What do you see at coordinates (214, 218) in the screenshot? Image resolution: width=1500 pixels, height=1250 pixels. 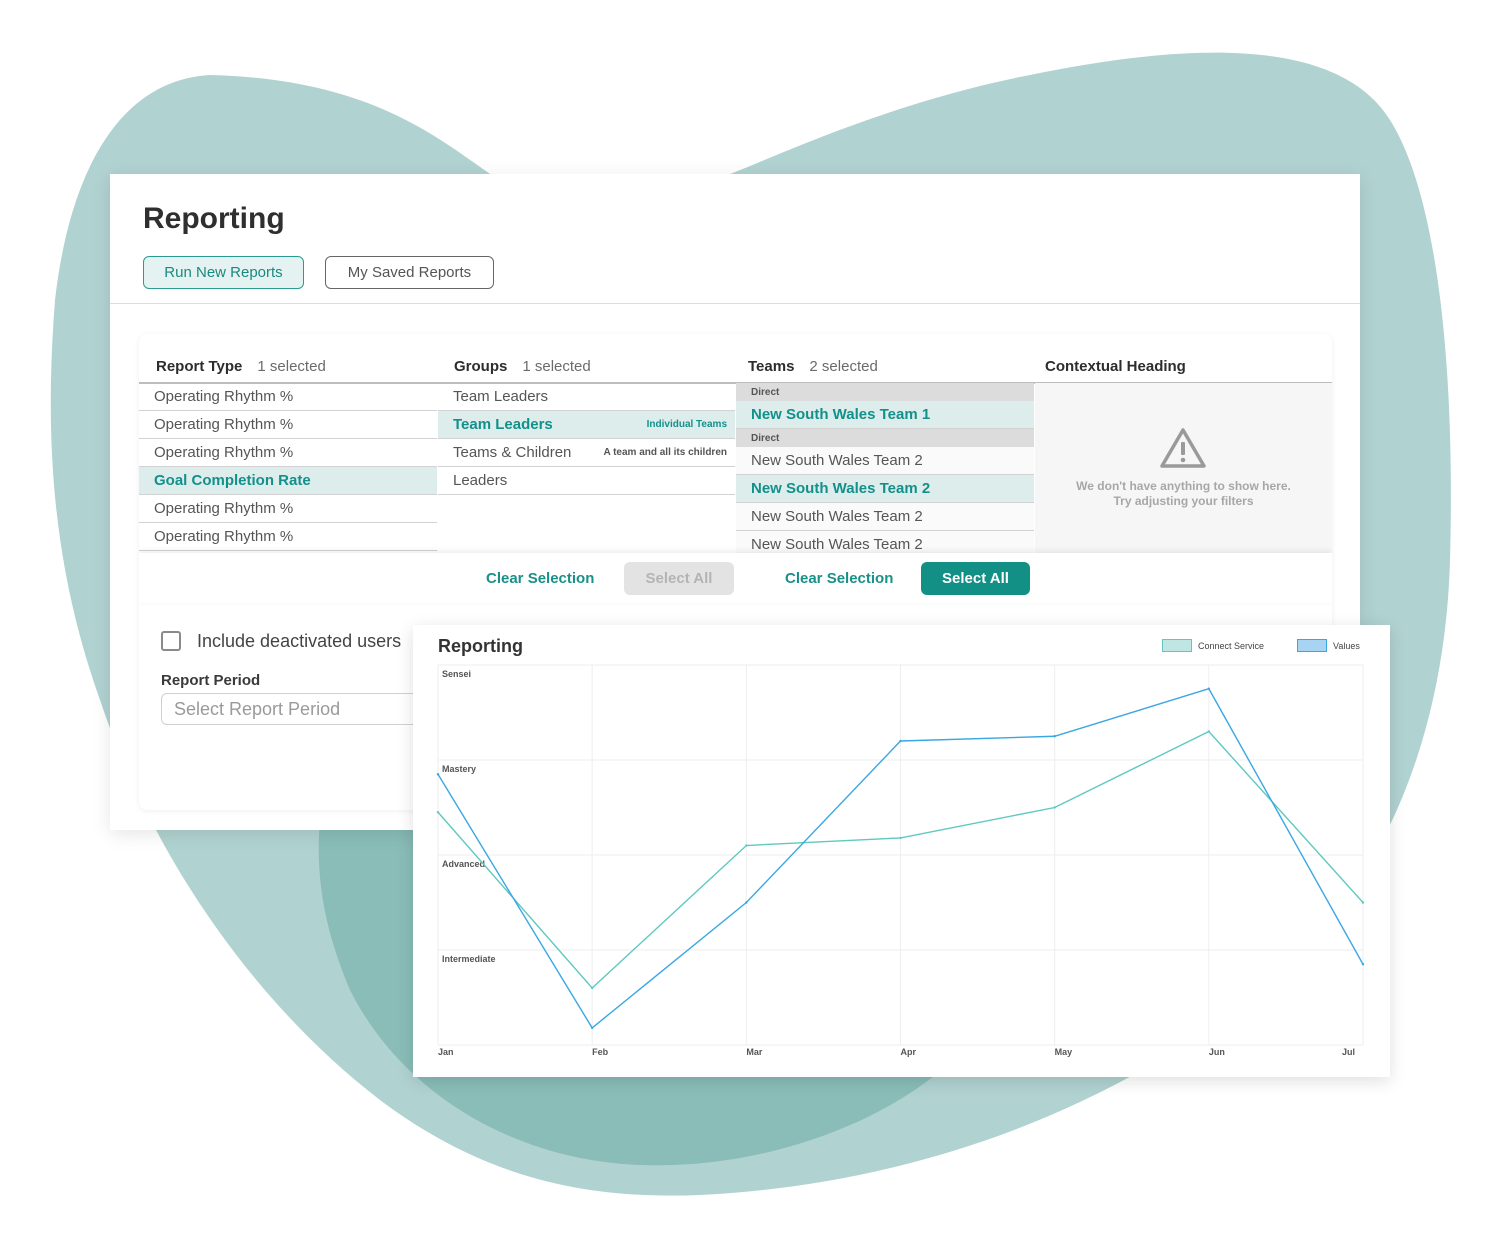 I see `page-title: Reporting` at bounding box center [214, 218].